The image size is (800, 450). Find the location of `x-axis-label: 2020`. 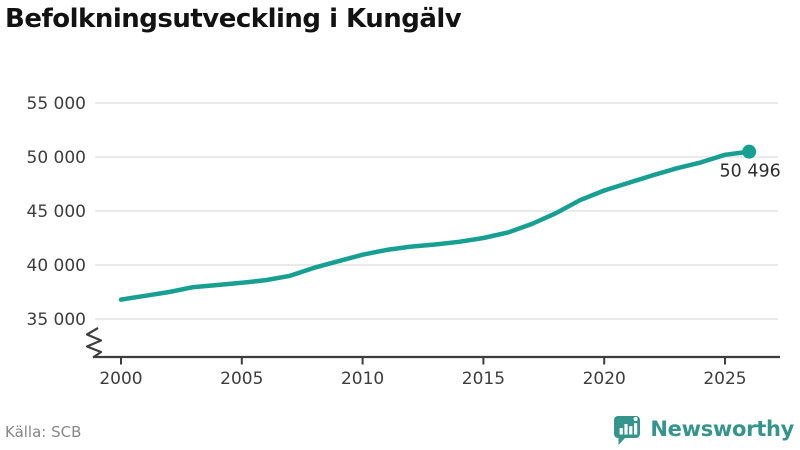

x-axis-label: 2020 is located at coordinates (604, 379).